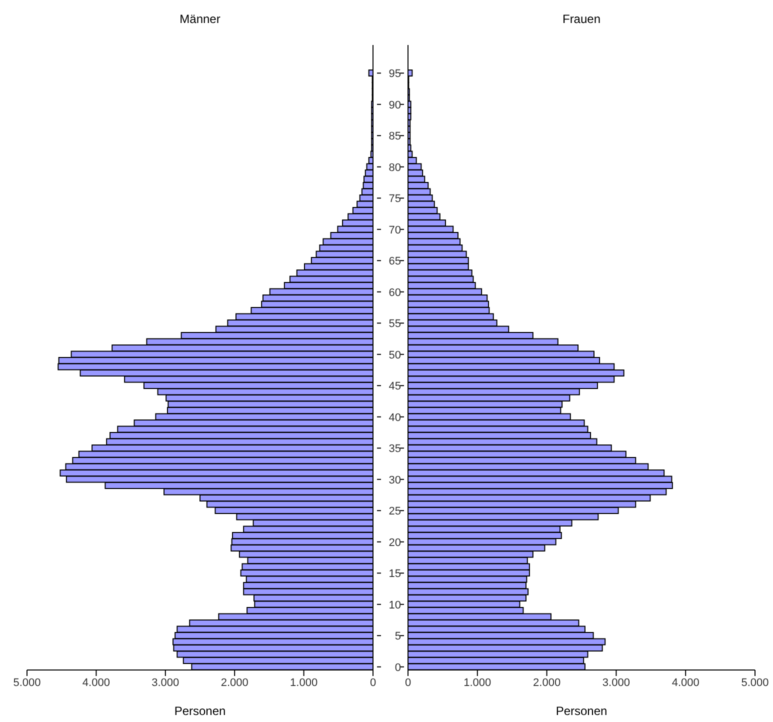 The height and width of the screenshot is (722, 773). Describe the element at coordinates (394, 168) in the screenshot. I see `y-tick-label: 80` at that location.